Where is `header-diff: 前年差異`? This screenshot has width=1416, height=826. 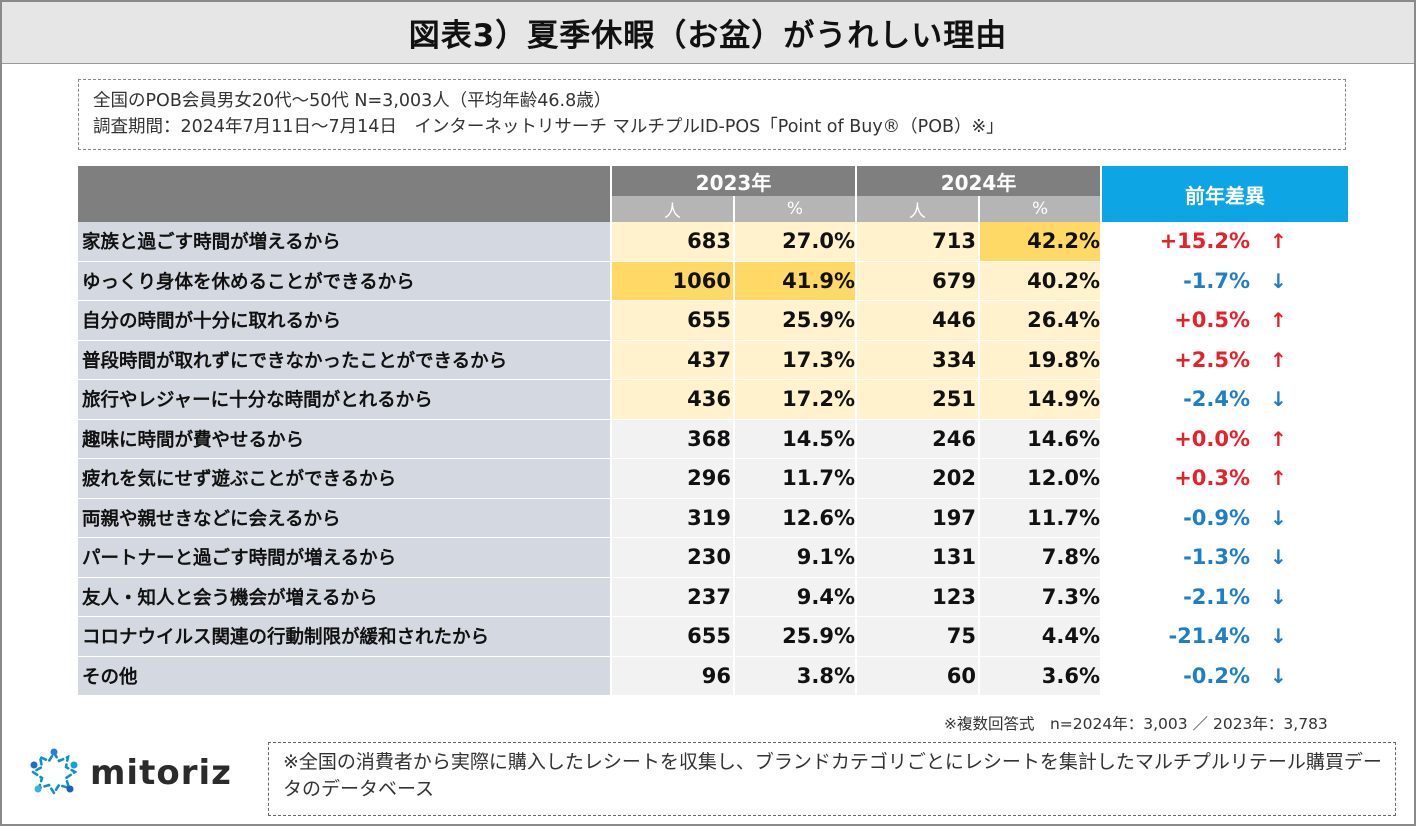 header-diff: 前年差異 is located at coordinates (1225, 194).